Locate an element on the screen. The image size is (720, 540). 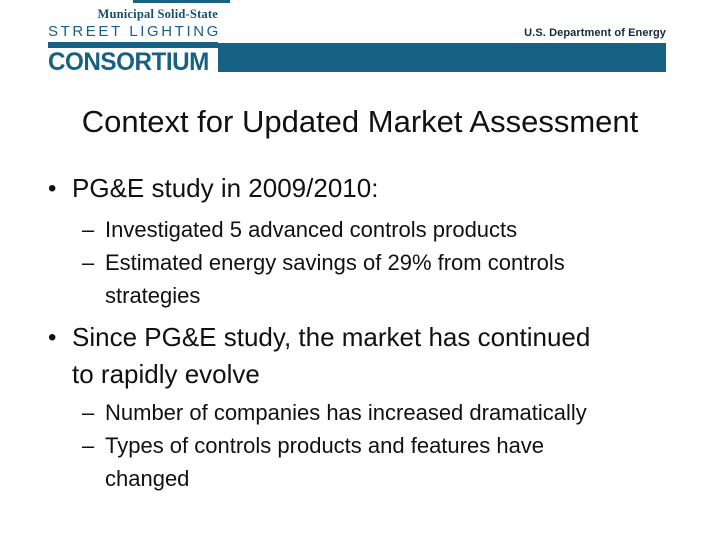
bullet-text: PG&E study in 2009/2010: is located at coordinates (225, 188).